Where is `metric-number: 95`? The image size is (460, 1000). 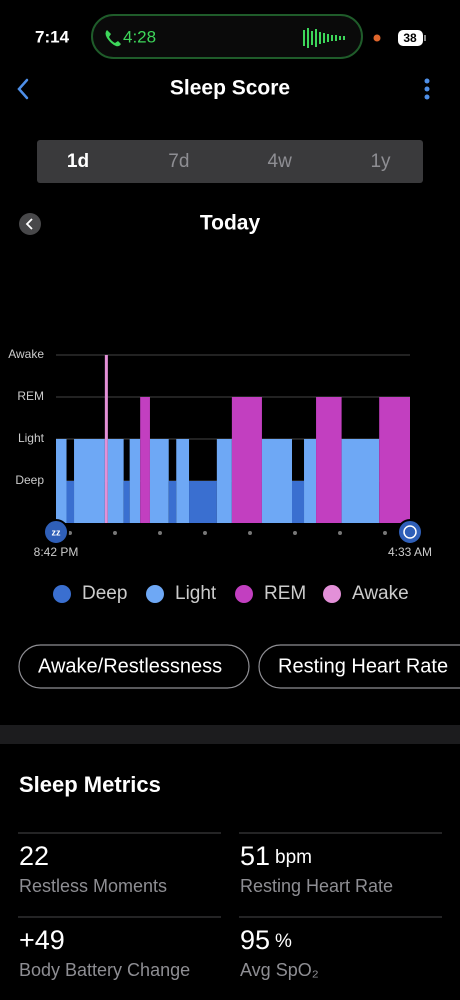
metric-number: 95 is located at coordinates (255, 940).